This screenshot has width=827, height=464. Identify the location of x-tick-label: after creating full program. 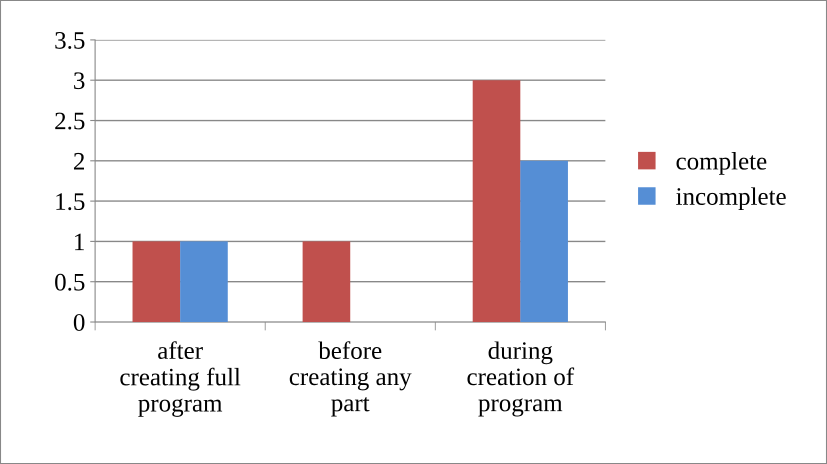
(180, 379).